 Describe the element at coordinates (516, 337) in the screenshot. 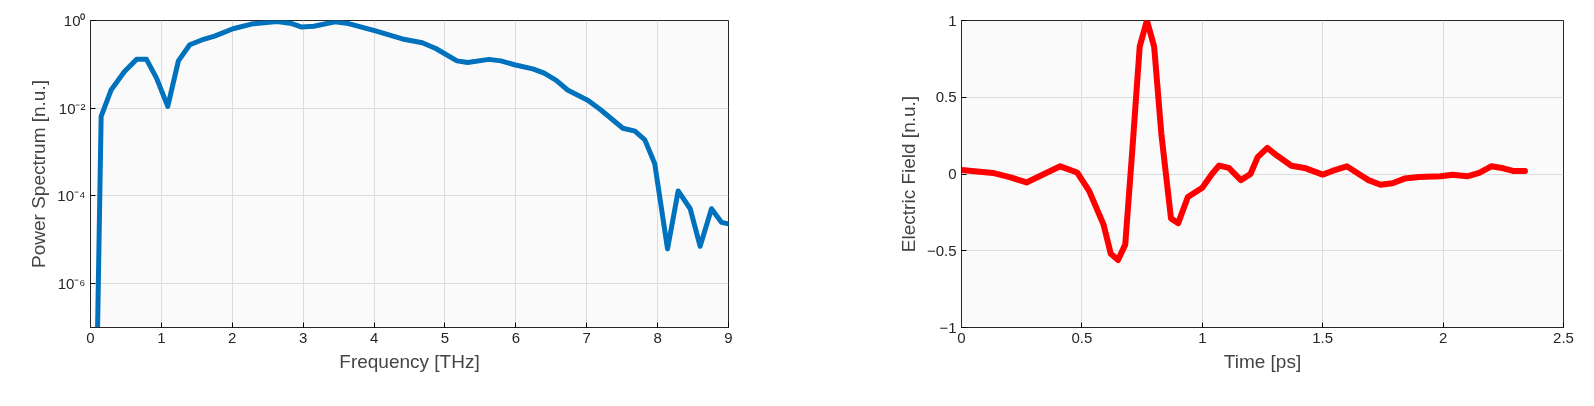

I see `x-tick-label: 6` at that location.